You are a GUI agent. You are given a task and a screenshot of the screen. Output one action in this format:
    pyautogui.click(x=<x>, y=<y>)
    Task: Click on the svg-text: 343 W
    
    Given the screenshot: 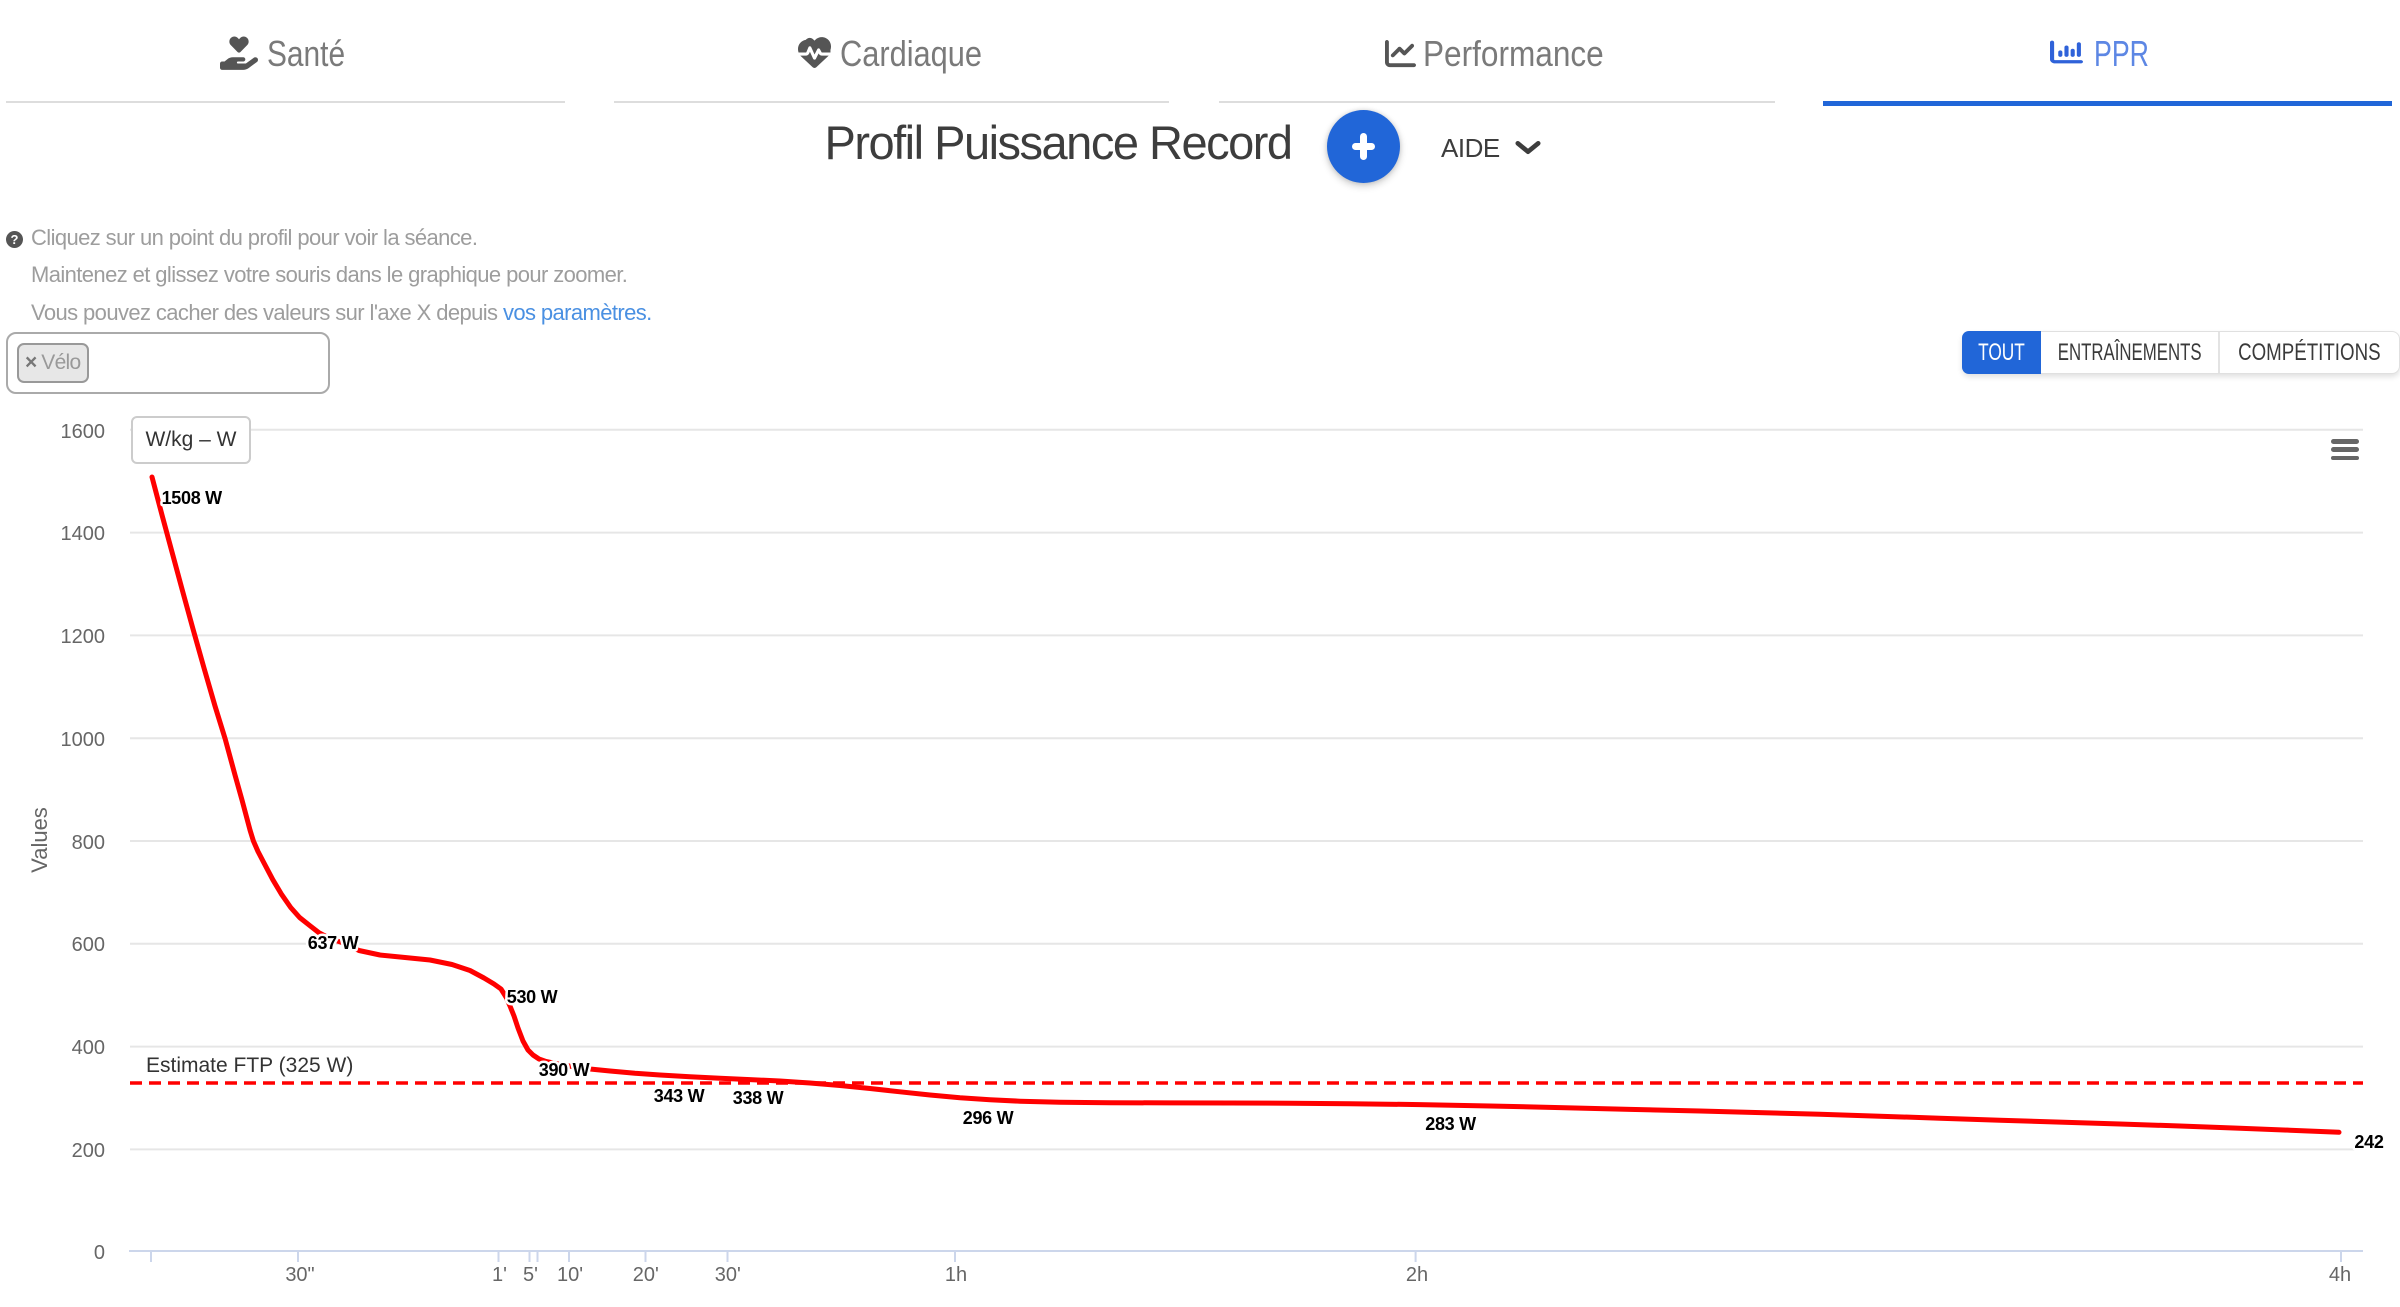 What is the action you would take?
    pyautogui.click(x=679, y=1096)
    